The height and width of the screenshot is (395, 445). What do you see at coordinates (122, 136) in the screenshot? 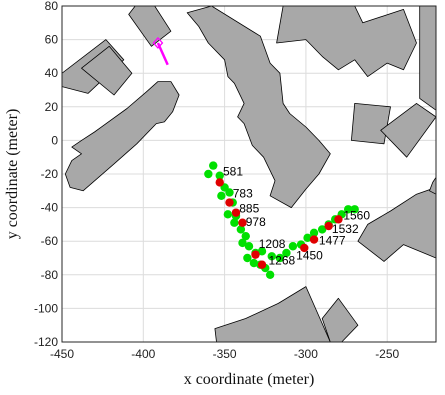
I see `building-long-rounded` at bounding box center [122, 136].